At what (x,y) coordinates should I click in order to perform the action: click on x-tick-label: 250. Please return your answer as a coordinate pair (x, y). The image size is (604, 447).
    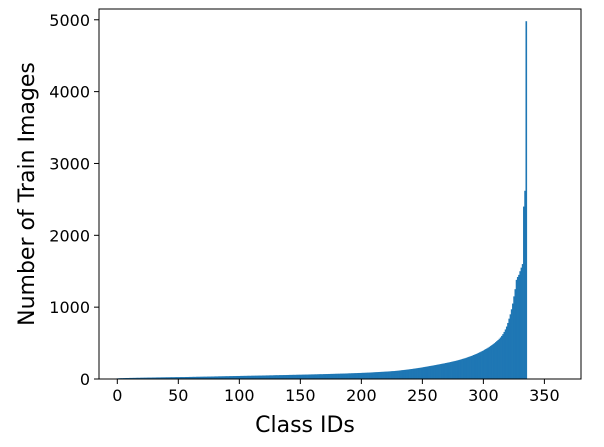
    Looking at the image, I should click on (422, 395).